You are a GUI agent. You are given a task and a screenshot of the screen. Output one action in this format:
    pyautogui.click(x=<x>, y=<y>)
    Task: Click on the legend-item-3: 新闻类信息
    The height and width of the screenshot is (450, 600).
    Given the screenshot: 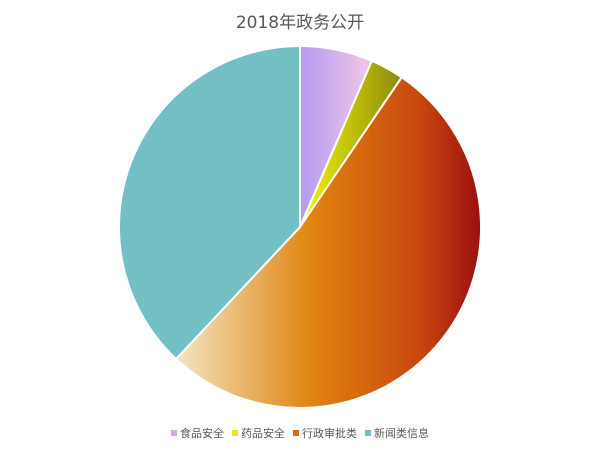 What is the action you would take?
    pyautogui.click(x=397, y=433)
    